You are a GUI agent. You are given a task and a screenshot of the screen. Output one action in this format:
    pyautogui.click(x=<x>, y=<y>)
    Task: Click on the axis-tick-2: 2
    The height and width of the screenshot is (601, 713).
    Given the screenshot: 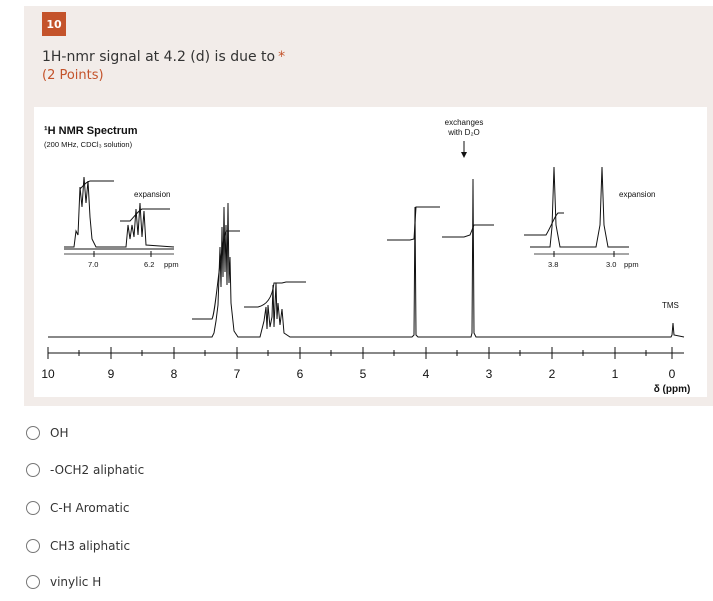 What is the action you would take?
    pyautogui.click(x=552, y=374)
    